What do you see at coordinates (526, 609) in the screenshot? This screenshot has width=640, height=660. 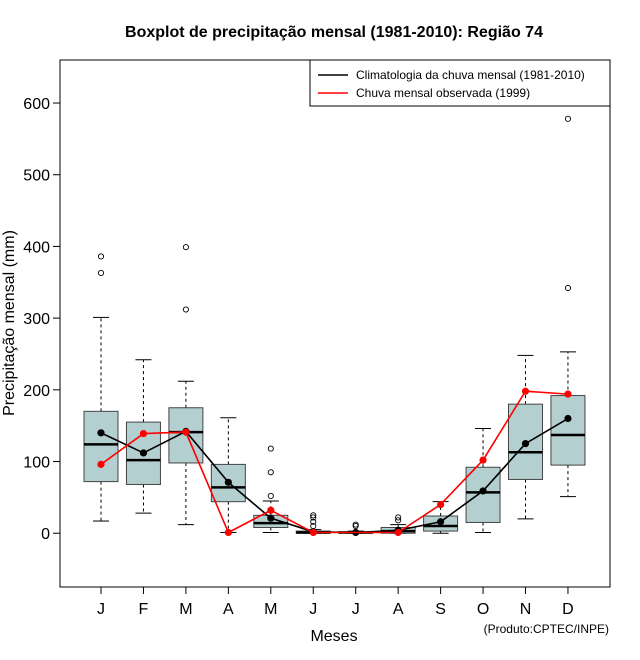 I see `x-tick-label: N` at bounding box center [526, 609].